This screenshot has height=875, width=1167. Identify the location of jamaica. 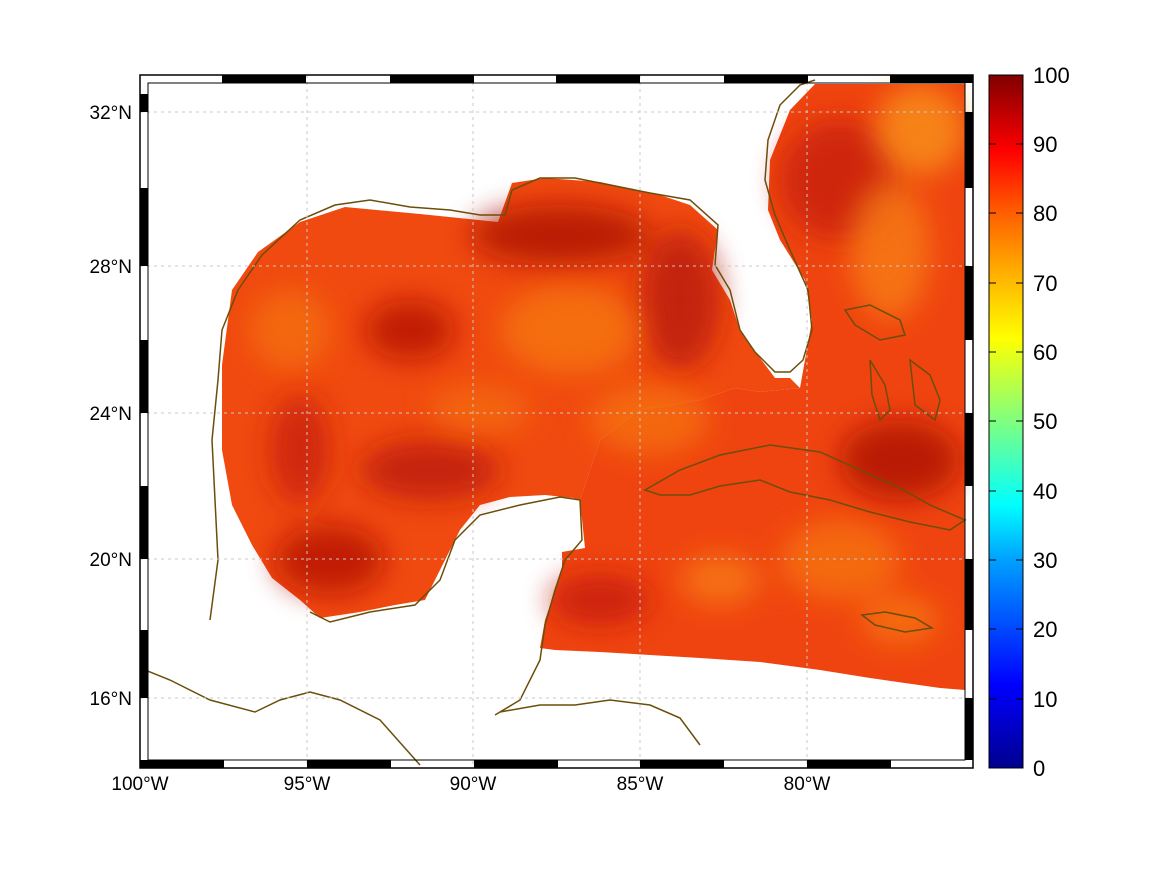
(897, 622).